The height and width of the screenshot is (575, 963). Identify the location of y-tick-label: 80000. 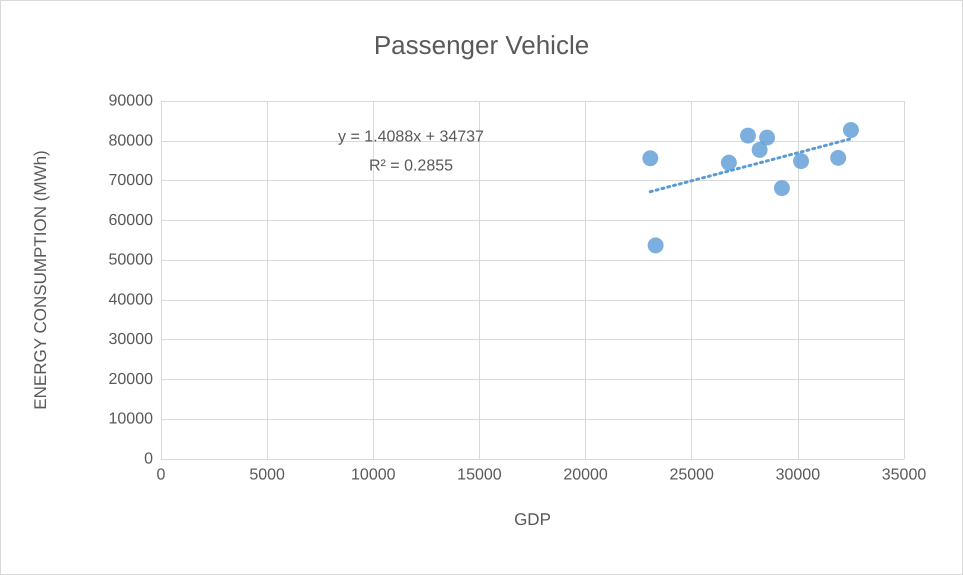
(131, 141).